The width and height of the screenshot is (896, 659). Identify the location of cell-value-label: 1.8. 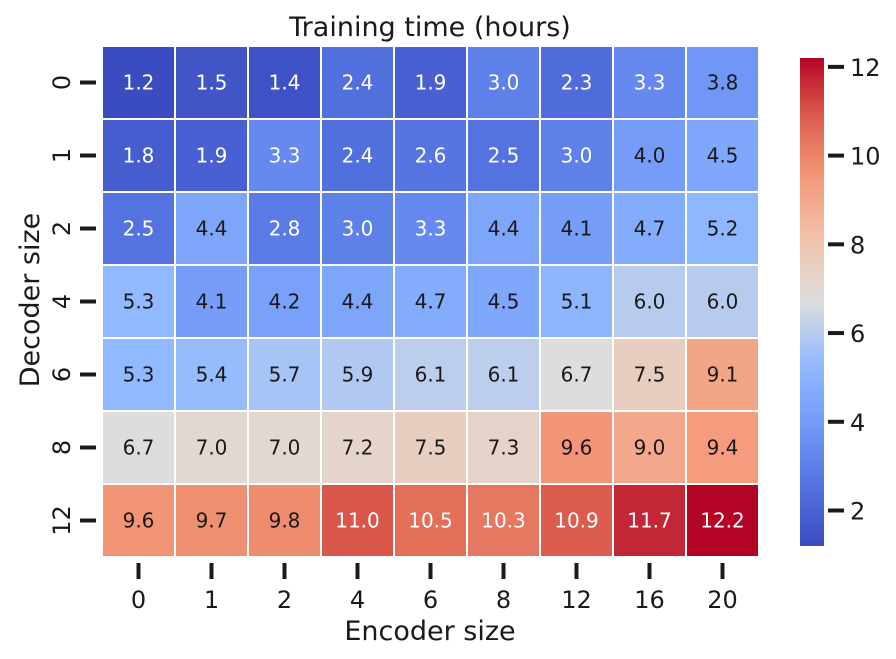
(139, 156).